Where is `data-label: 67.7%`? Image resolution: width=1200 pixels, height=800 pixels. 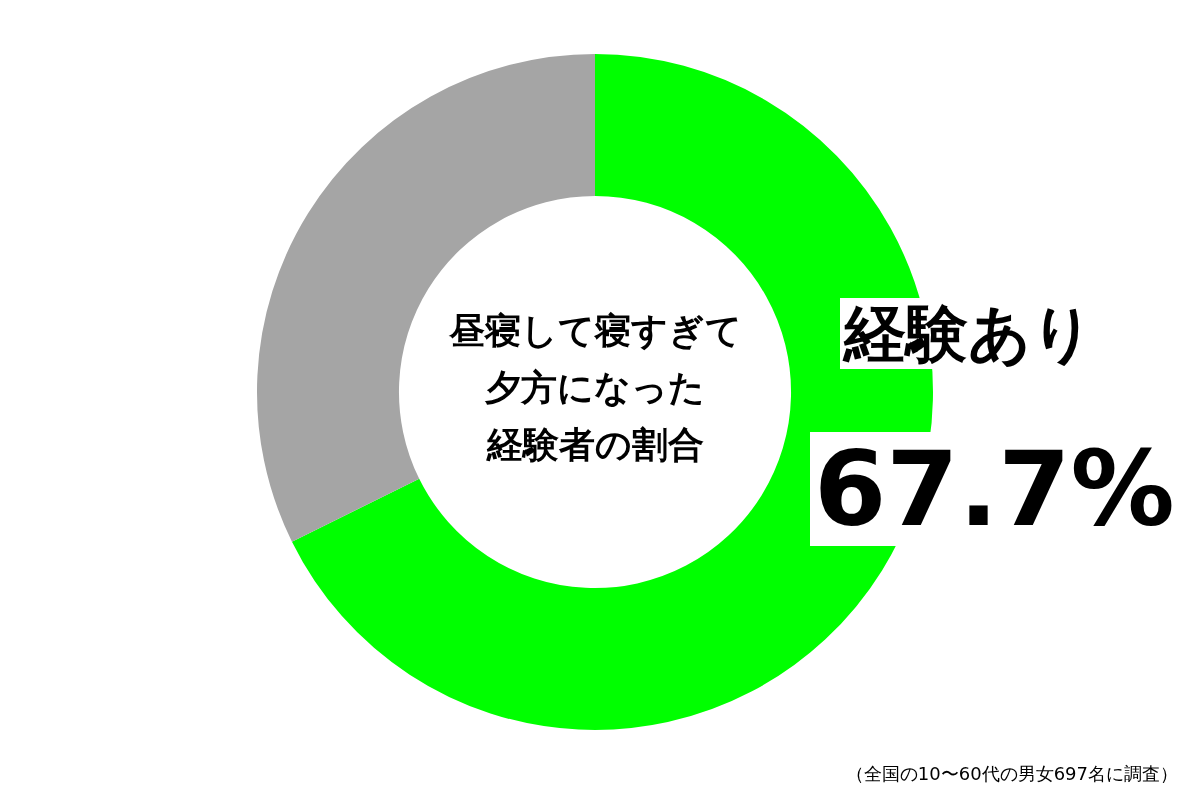
data-label: 67.7% is located at coordinates (994, 489).